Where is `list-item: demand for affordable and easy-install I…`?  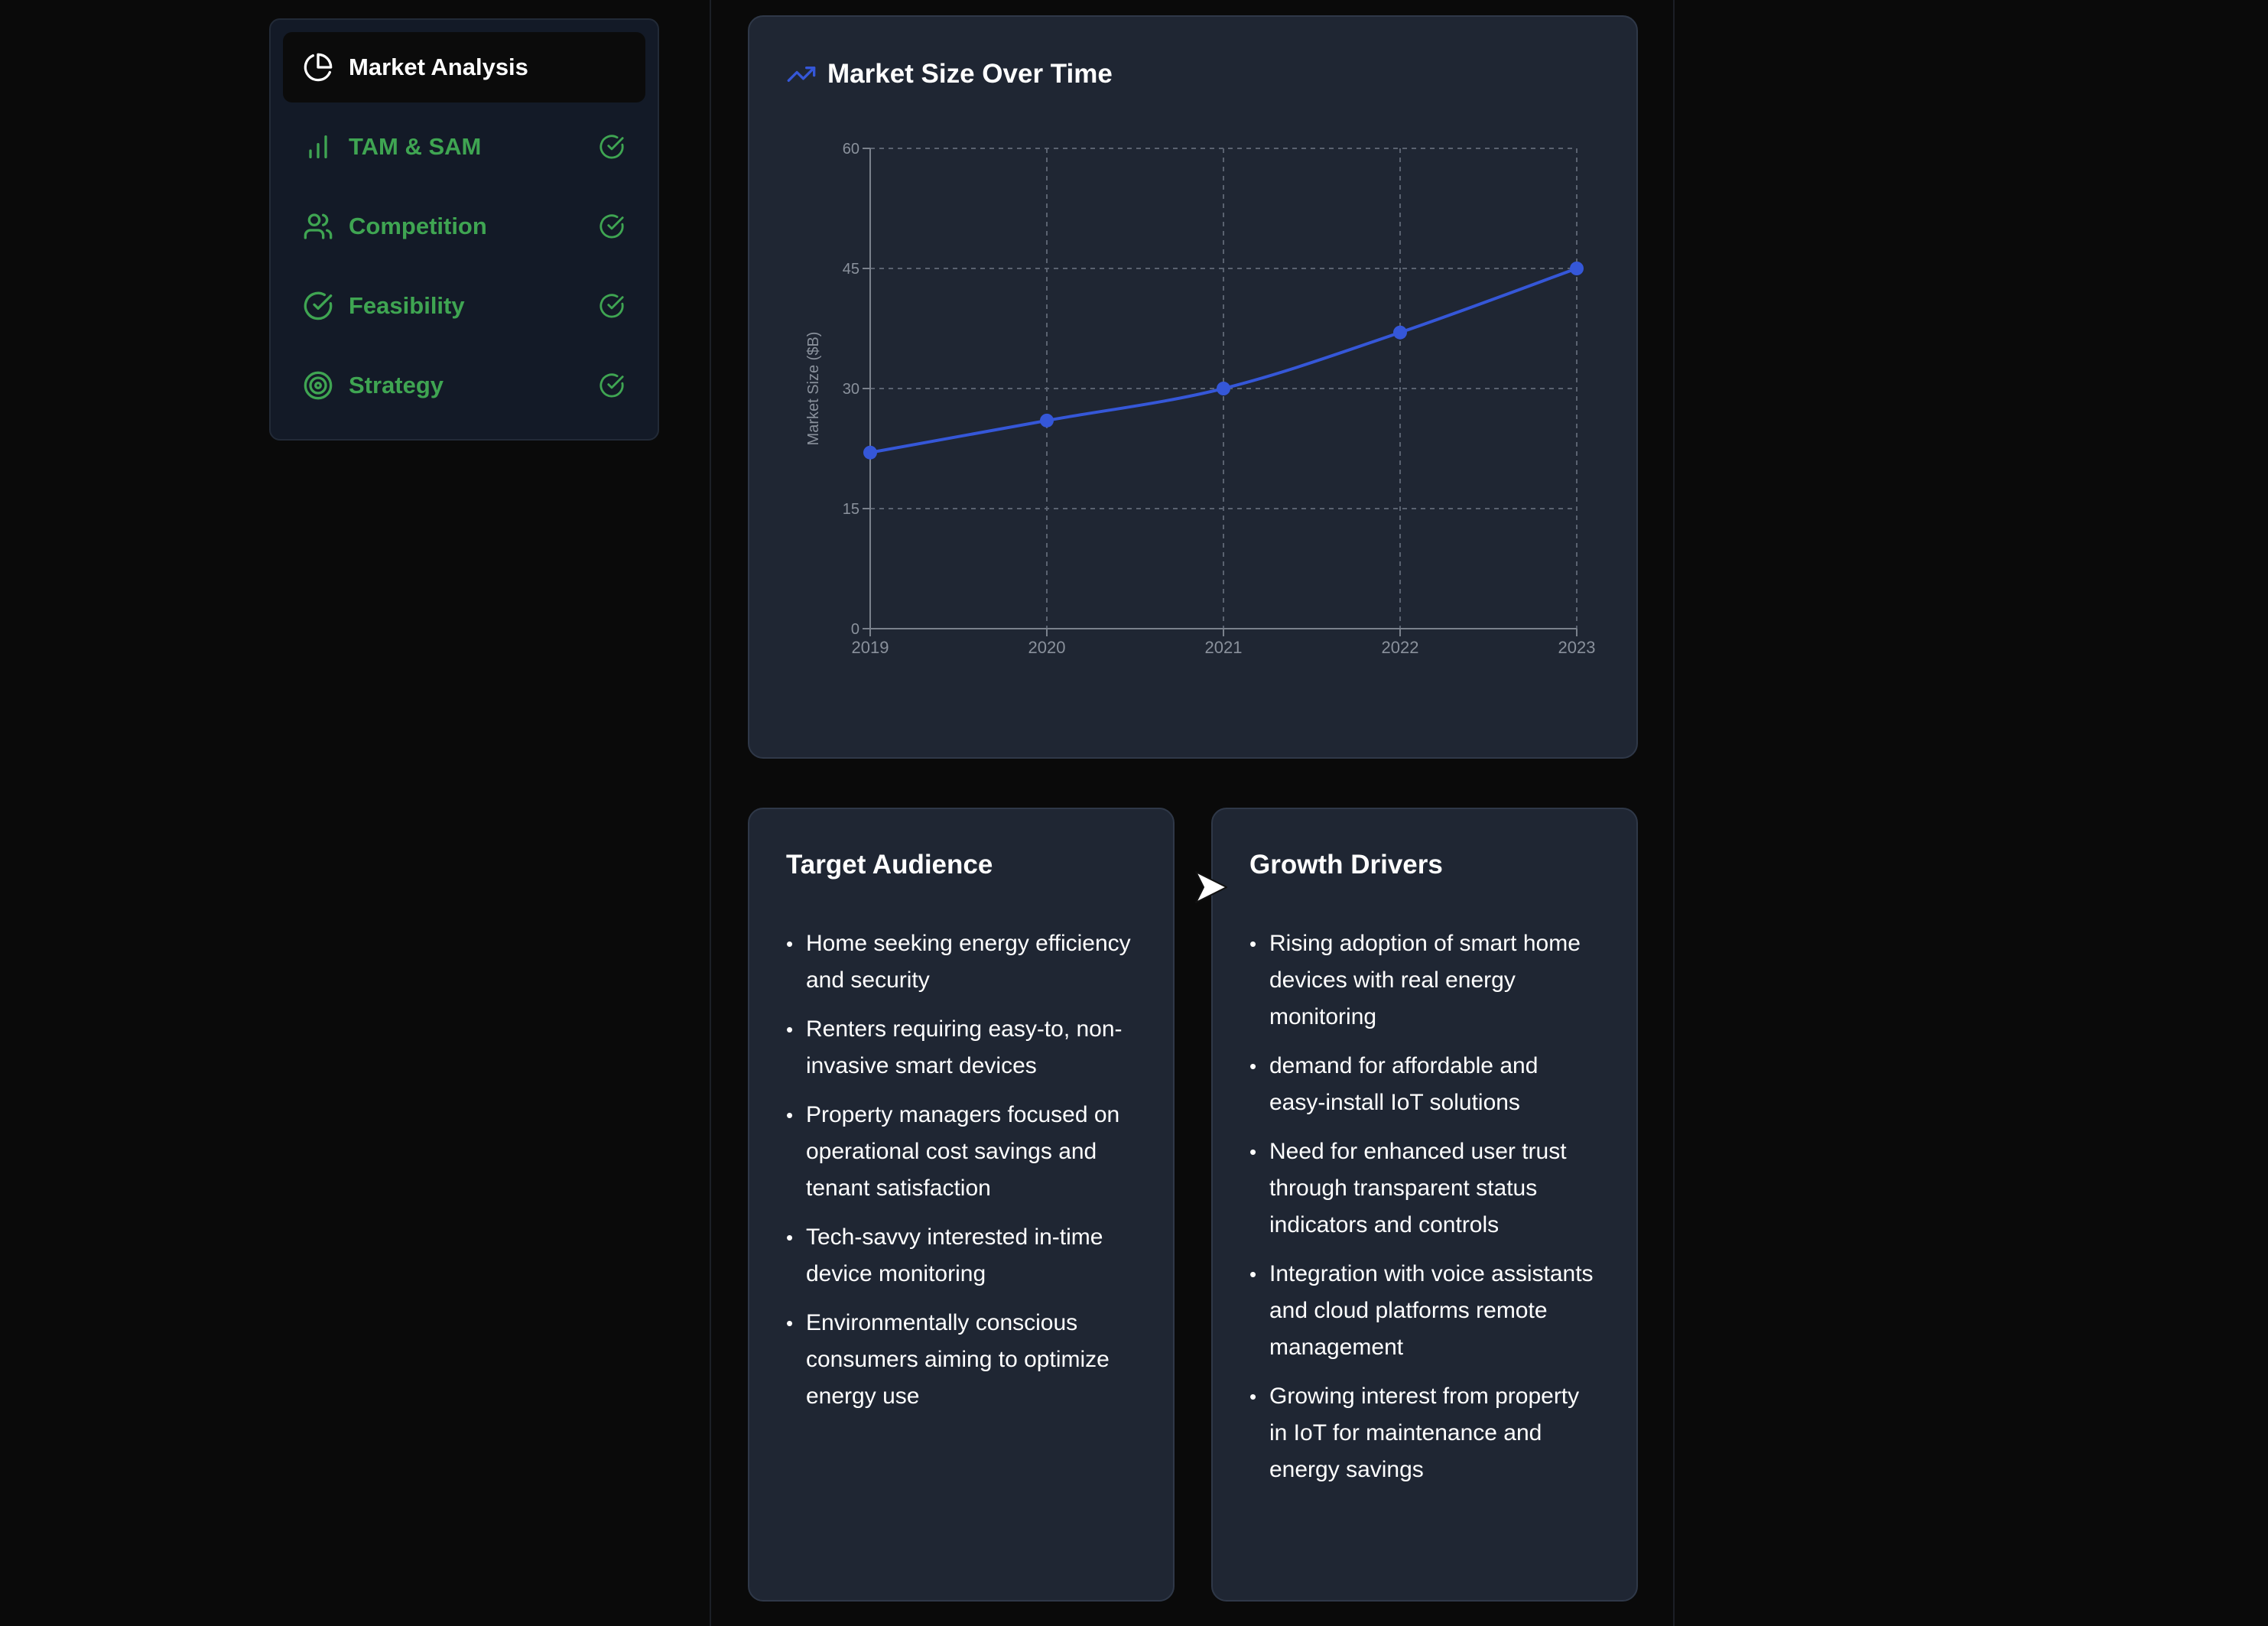
list-item: demand for affordable and easy-install I… is located at coordinates (1424, 1084).